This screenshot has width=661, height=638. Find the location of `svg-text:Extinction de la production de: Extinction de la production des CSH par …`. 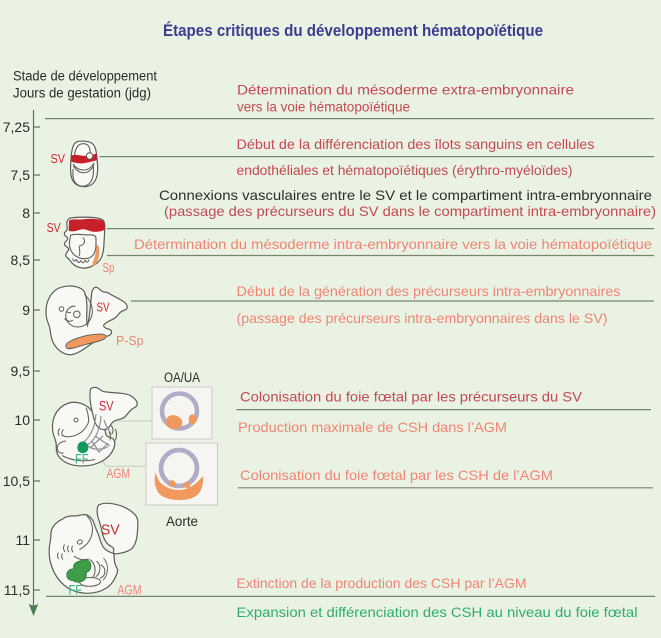

svg-text:Extinction de la production de: Extinction de la production des CSH par … is located at coordinates (382, 583).